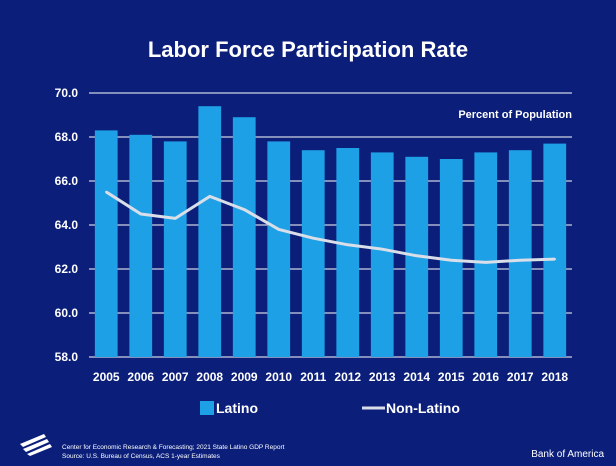 The image size is (616, 466). I want to click on bar-latino-2010, so click(279, 249).